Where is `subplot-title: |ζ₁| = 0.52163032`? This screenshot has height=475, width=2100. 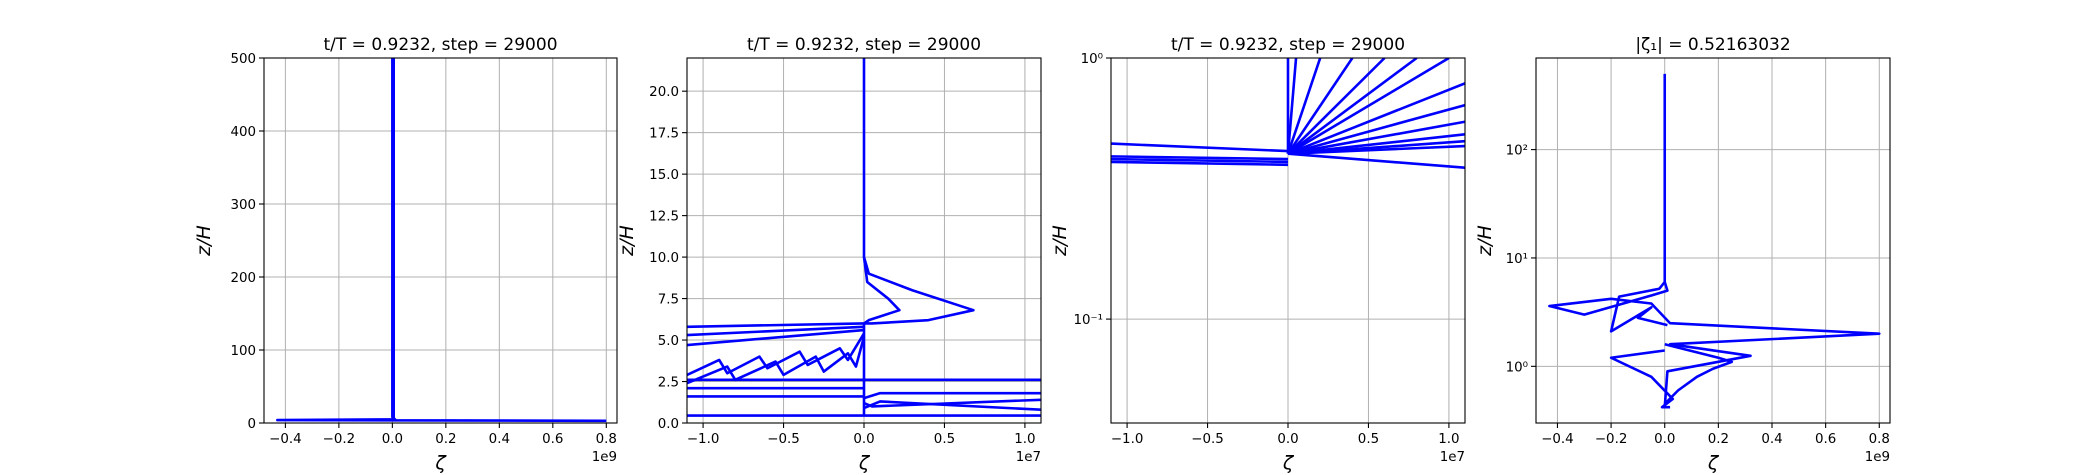
subplot-title: |ζ₁| = 0.52163032 is located at coordinates (1712, 45).